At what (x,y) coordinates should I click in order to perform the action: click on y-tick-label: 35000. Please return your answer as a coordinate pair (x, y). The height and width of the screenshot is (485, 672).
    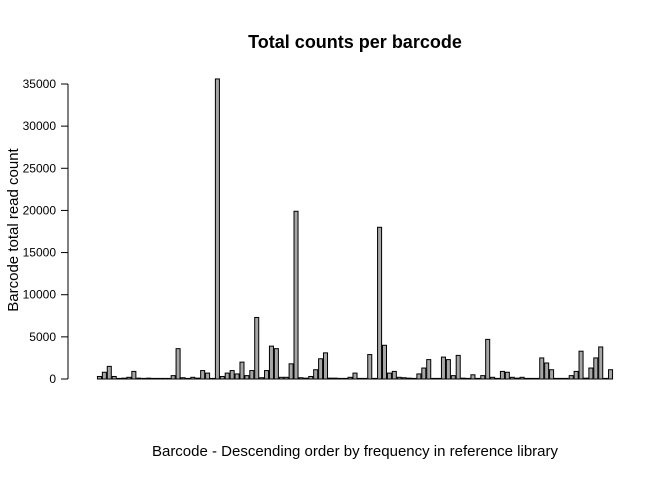
    Looking at the image, I should click on (40, 84).